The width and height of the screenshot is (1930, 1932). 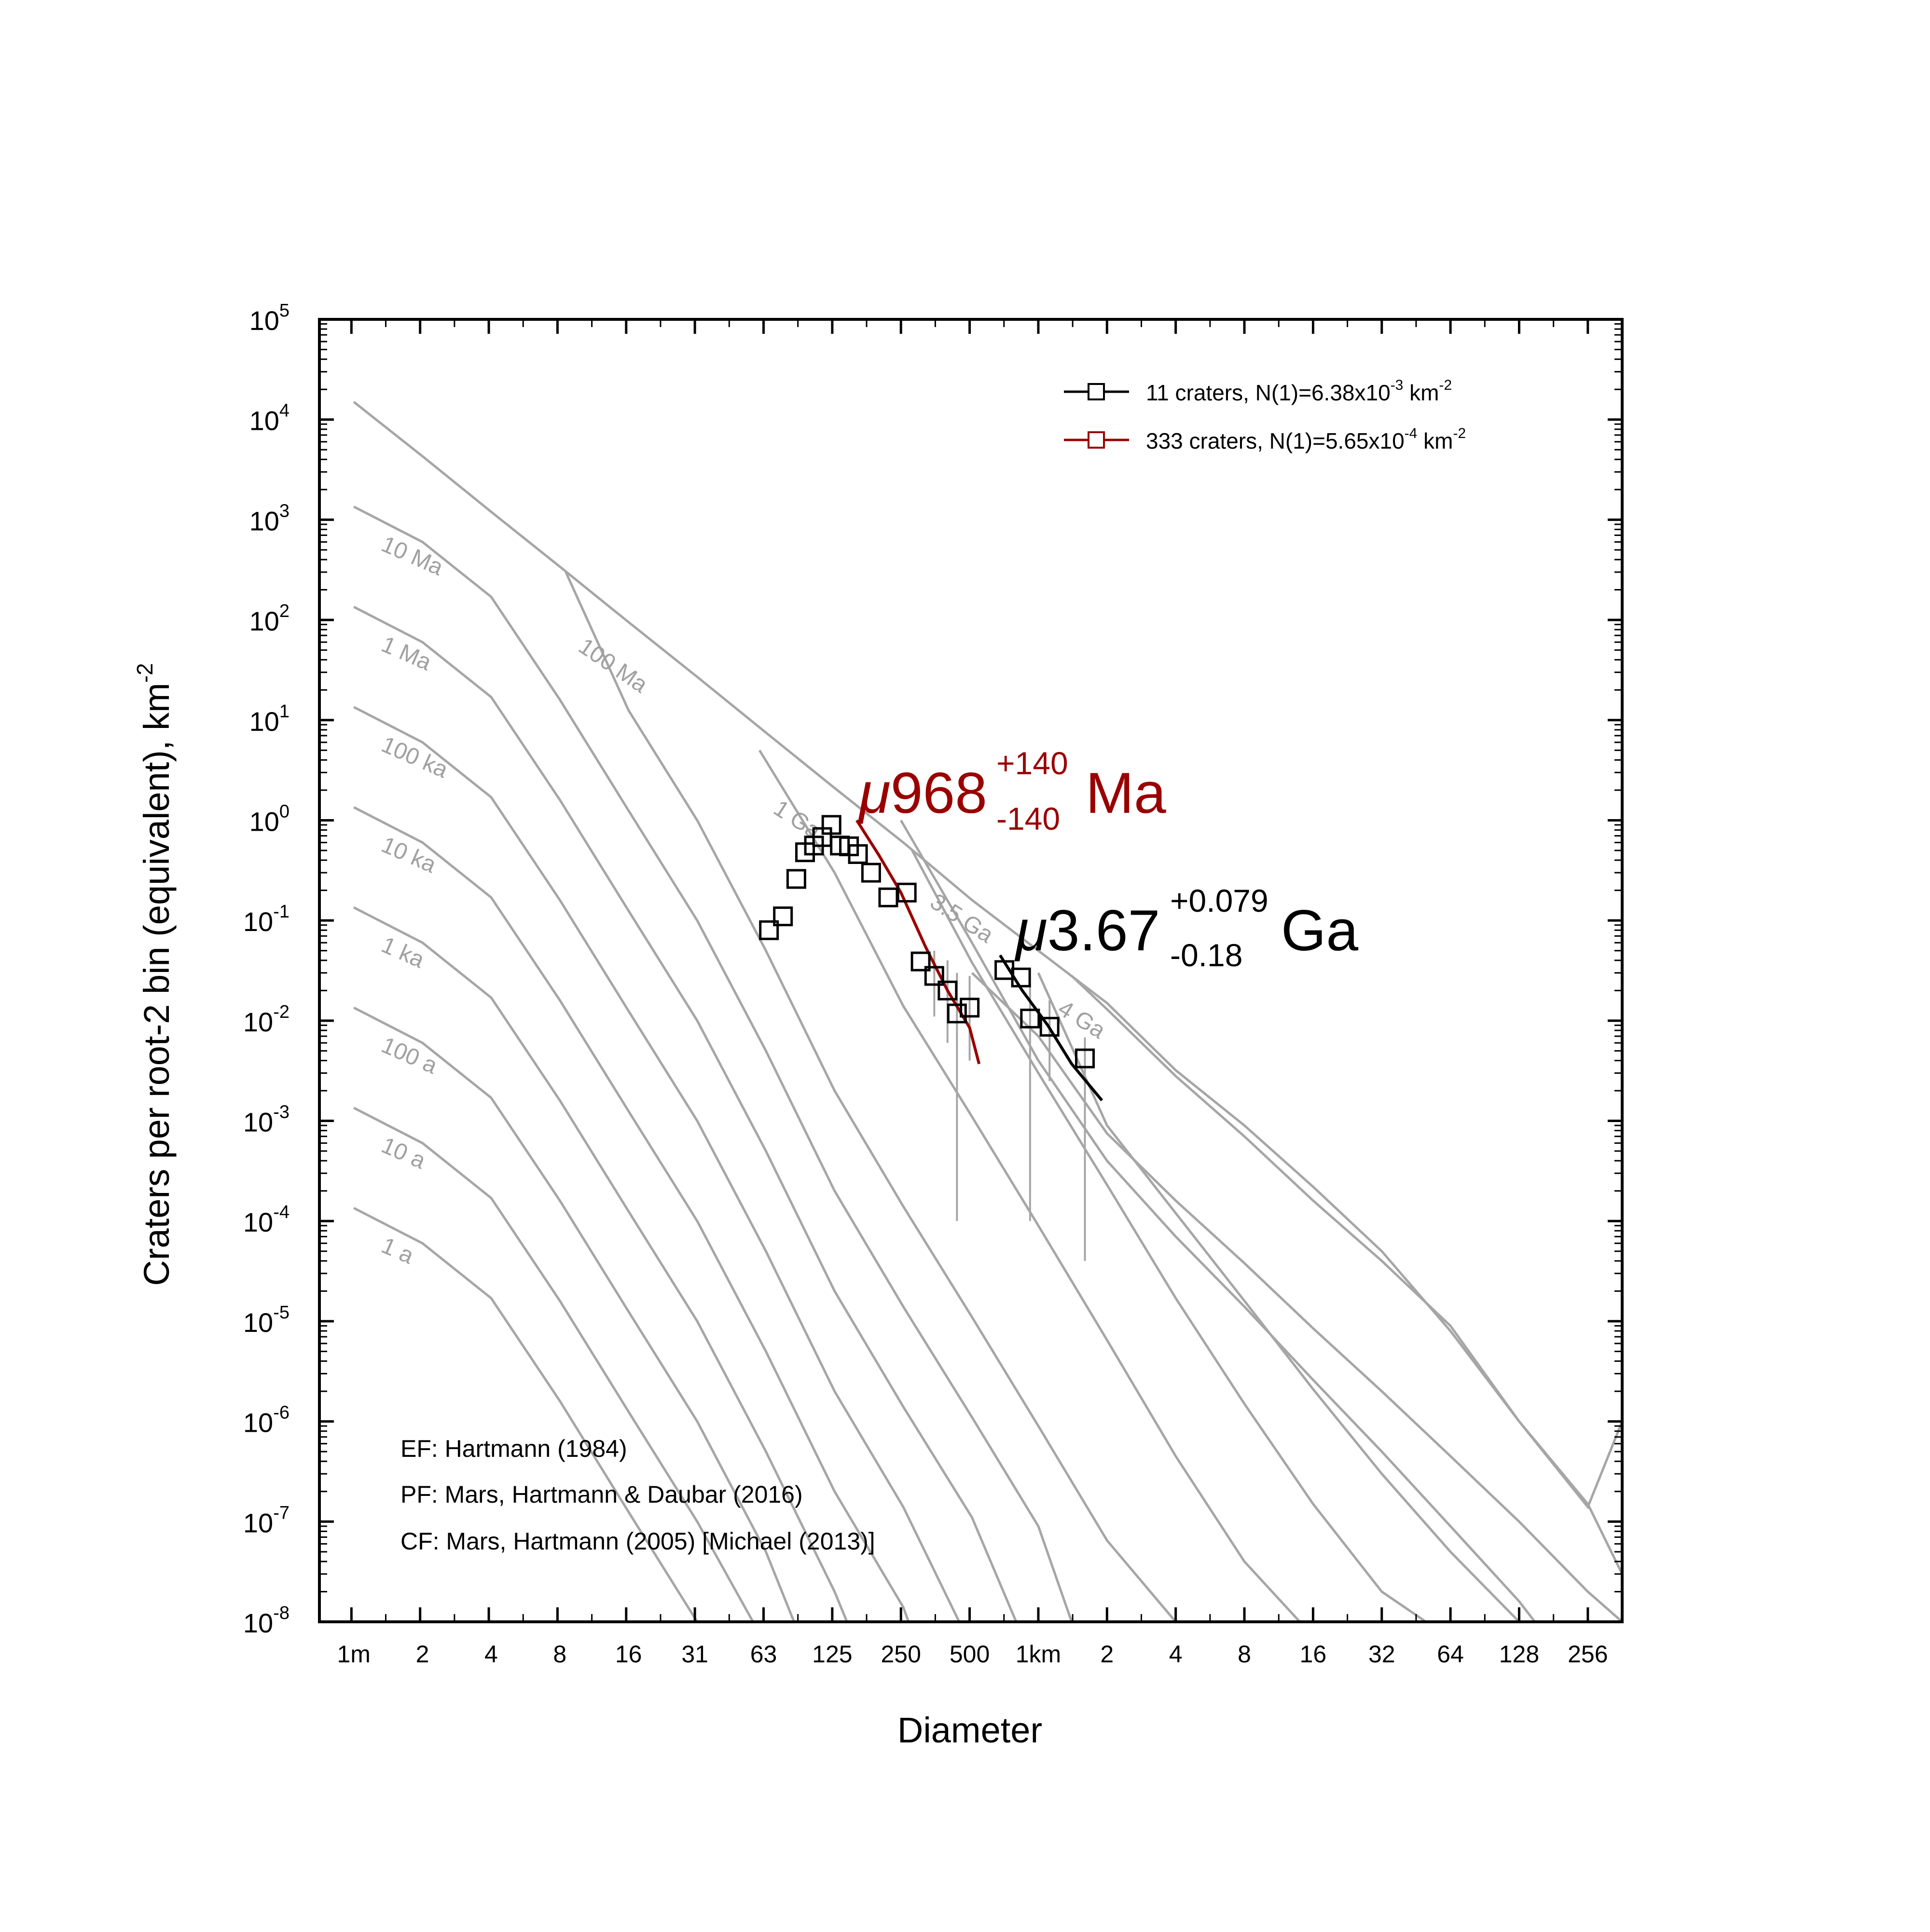 I want to click on reference-pf: PF: Mars, Hartmann & Daubar (2016), so click(x=601, y=1495).